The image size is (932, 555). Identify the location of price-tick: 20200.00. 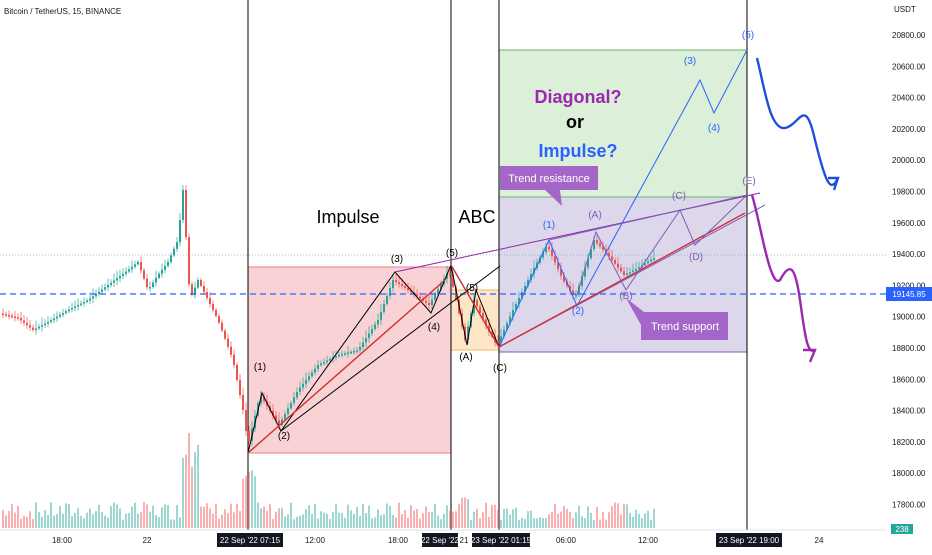
(909, 129).